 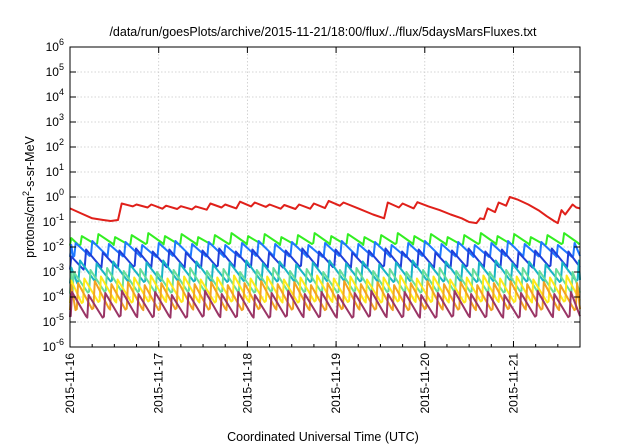 What do you see at coordinates (336, 383) in the screenshot?
I see `x-tick-label: 2015-11-19` at bounding box center [336, 383].